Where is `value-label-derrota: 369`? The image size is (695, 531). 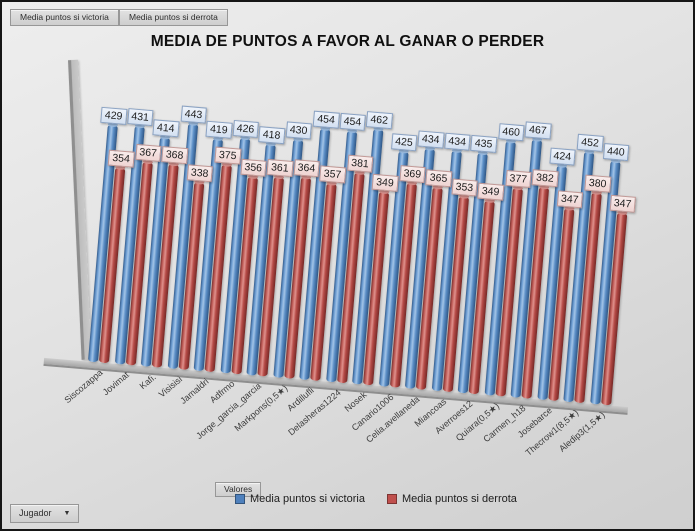
value-label-derrota: 369 is located at coordinates (412, 174).